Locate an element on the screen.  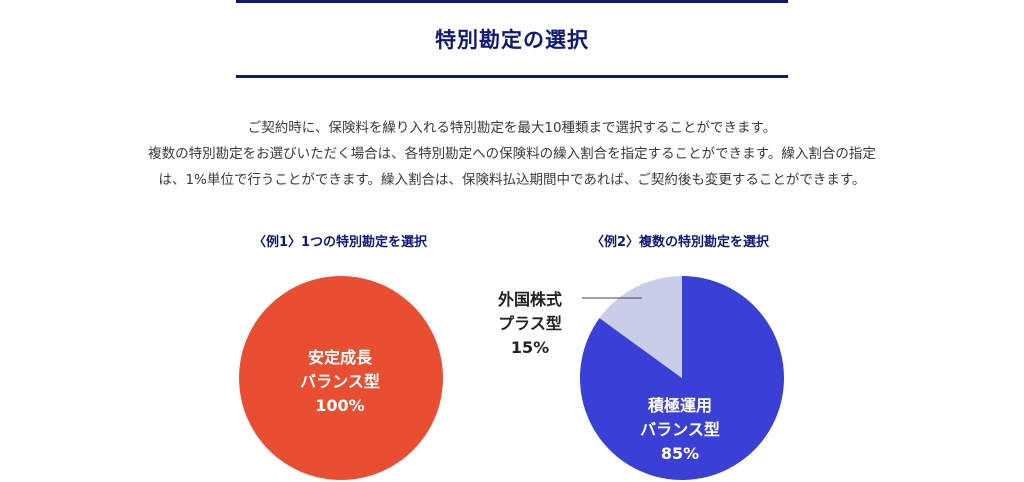
pie-1-label-line-2: バランス型 is located at coordinates (340, 381).